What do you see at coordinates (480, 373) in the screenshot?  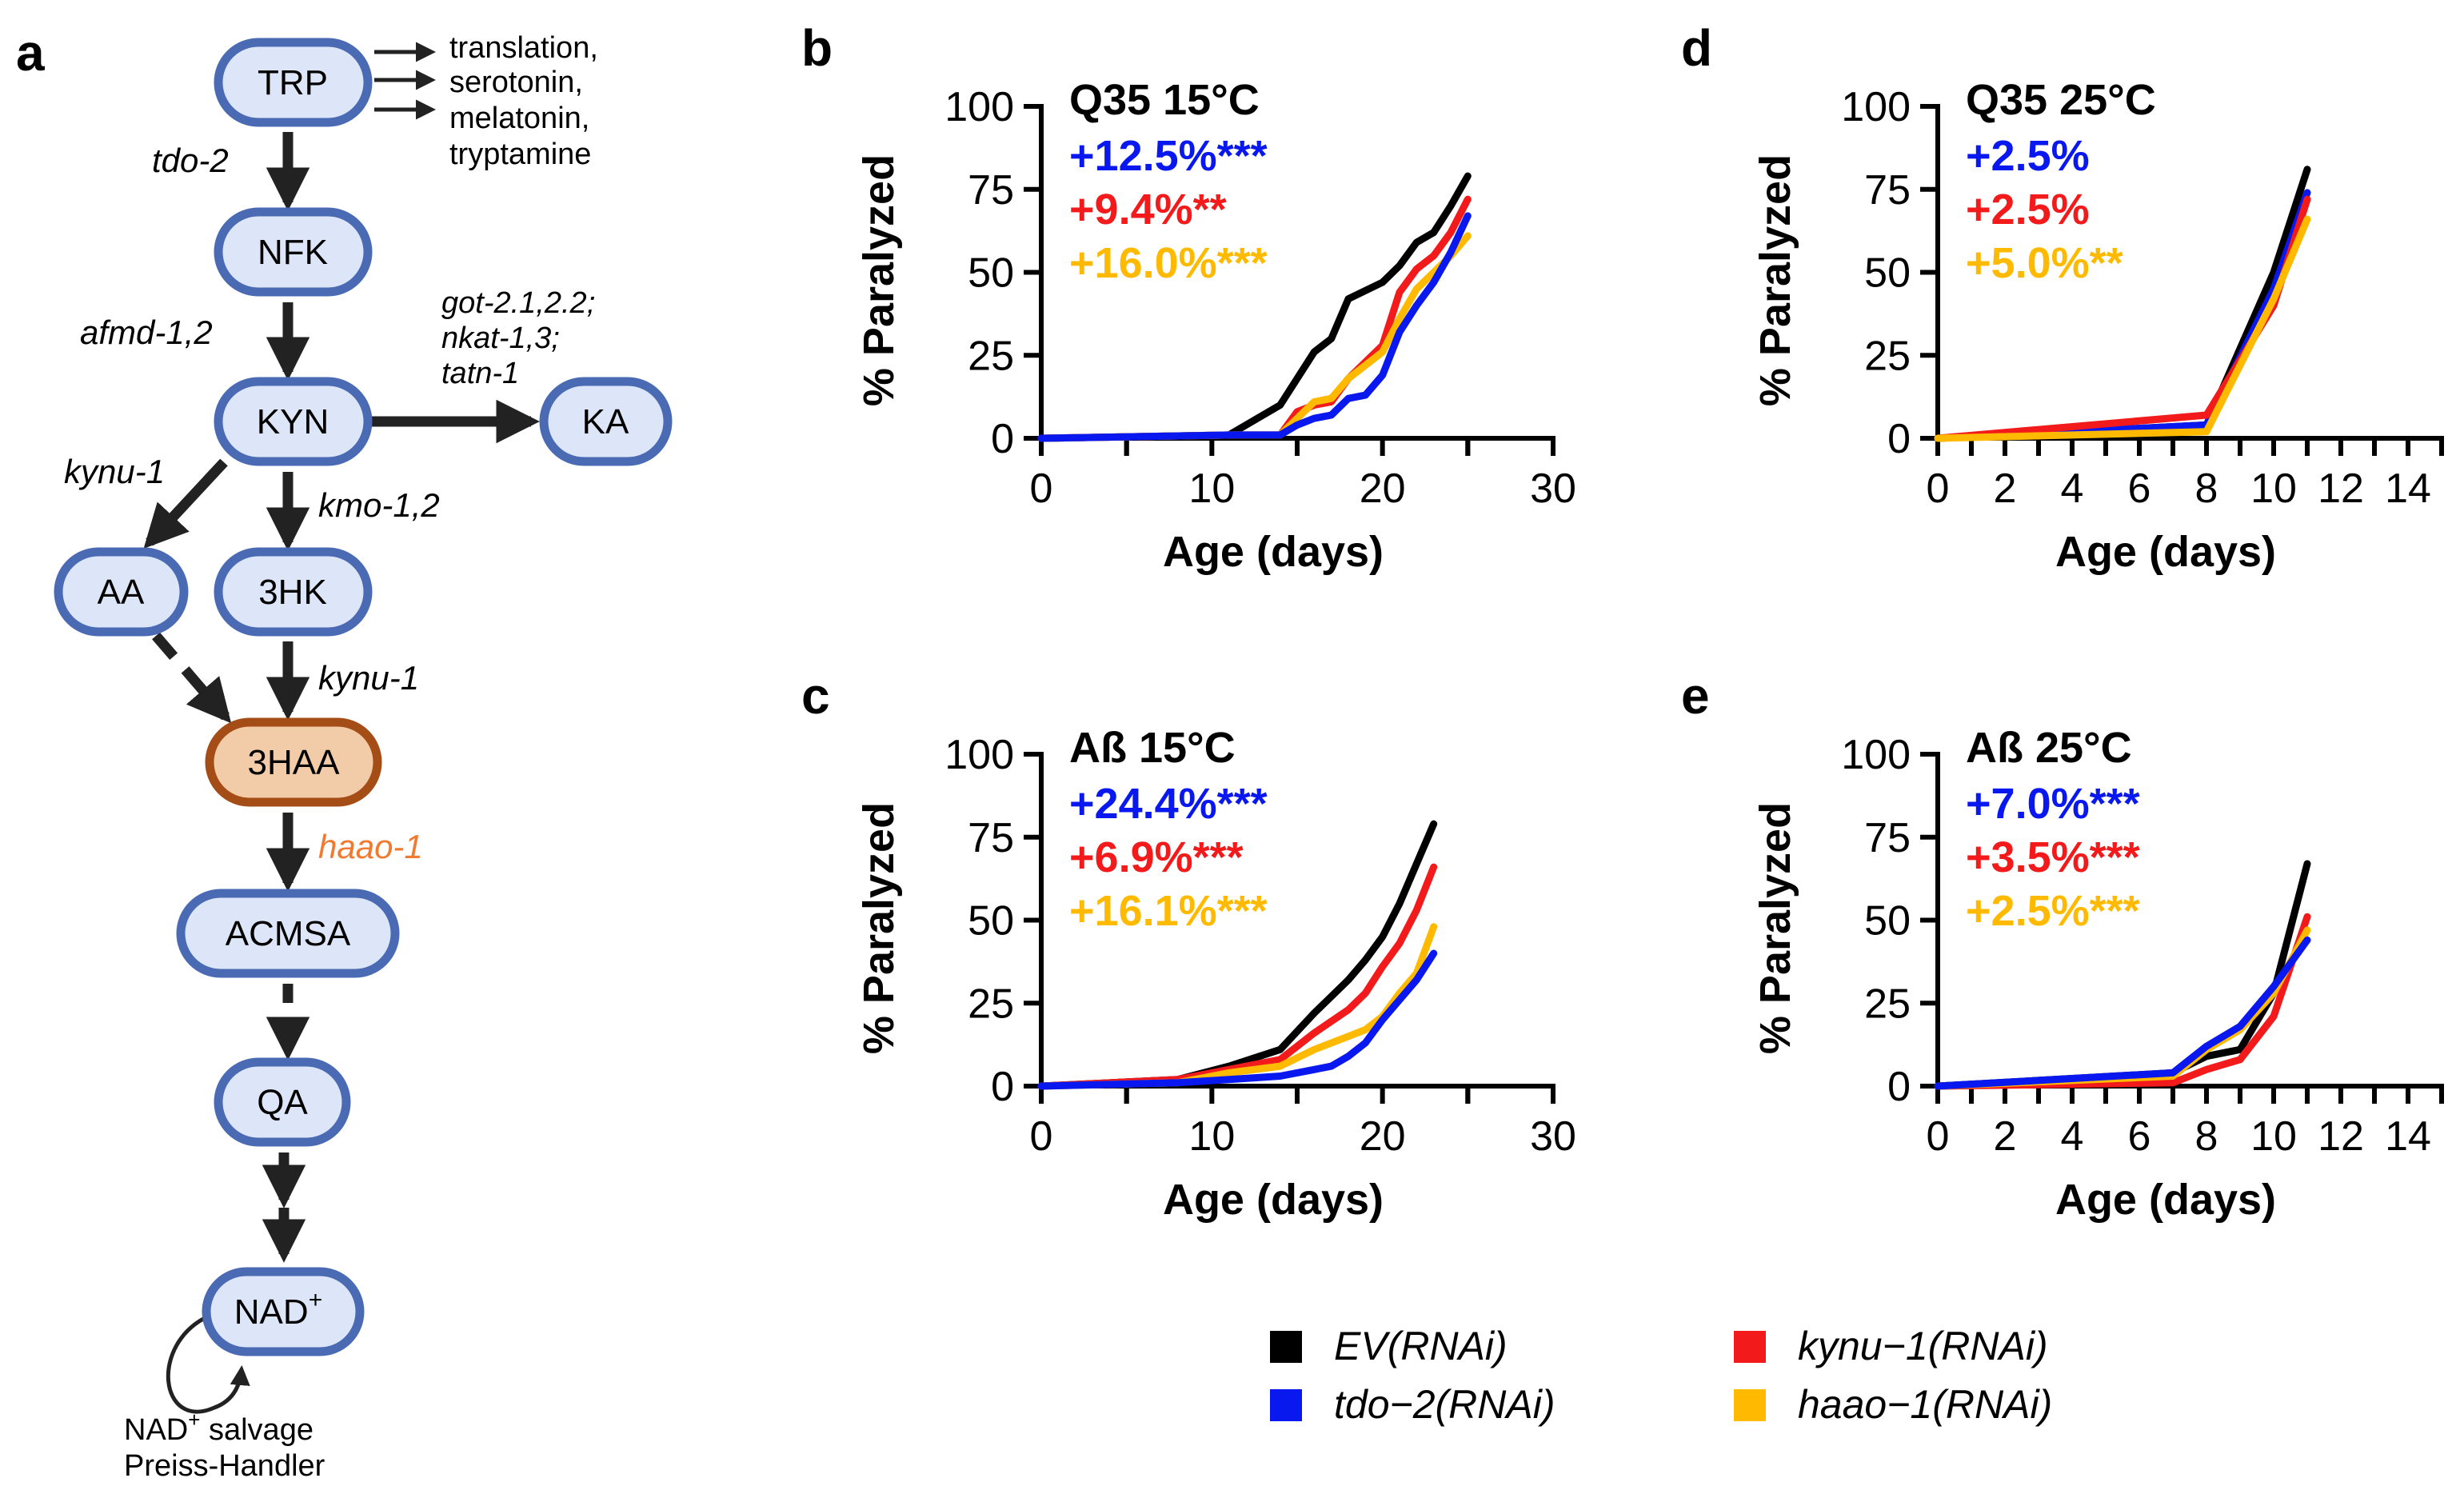 I see `enzyme-ka-line-3: tatn-1` at bounding box center [480, 373].